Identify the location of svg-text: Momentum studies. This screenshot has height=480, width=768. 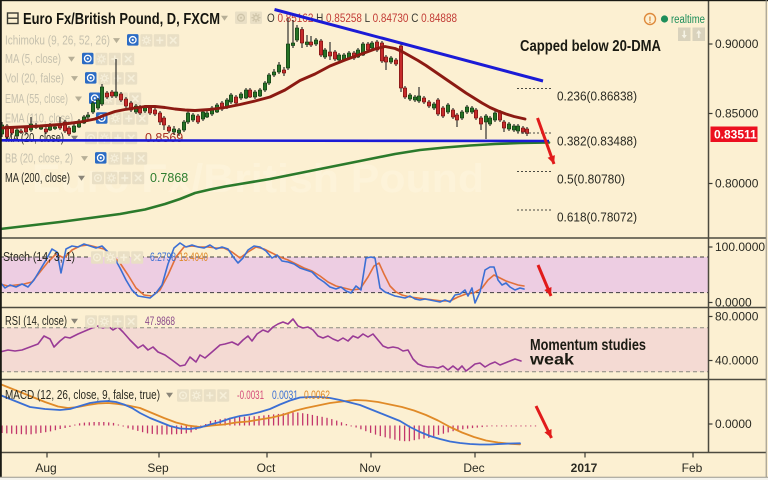
(588, 345).